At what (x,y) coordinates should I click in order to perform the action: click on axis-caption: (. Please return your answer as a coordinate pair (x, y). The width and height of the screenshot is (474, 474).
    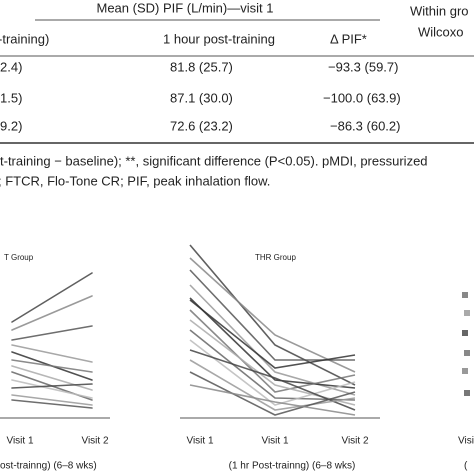
    Looking at the image, I should click on (466, 466).